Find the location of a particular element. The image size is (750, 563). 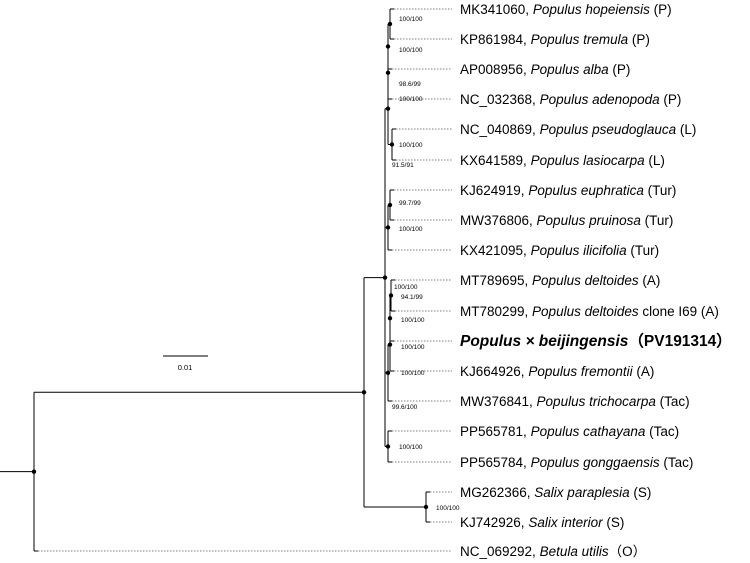

tip-accession: KP861984, is located at coordinates (495, 39).